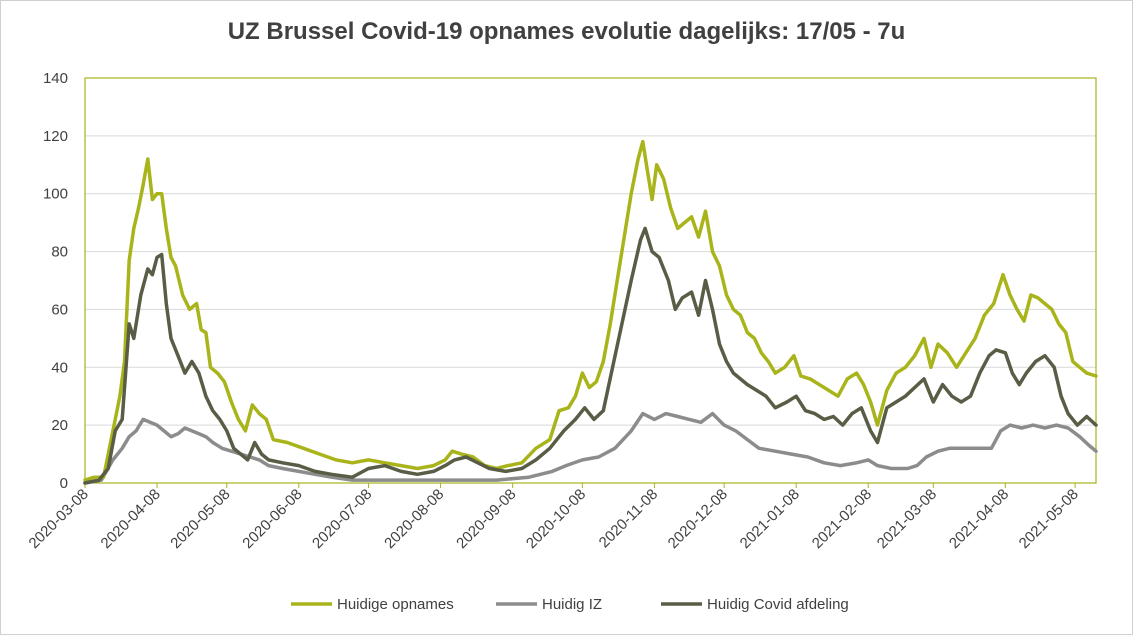 This screenshot has width=1133, height=635. What do you see at coordinates (200, 519) in the screenshot?
I see `x-tick-label: 2020-05-08` at bounding box center [200, 519].